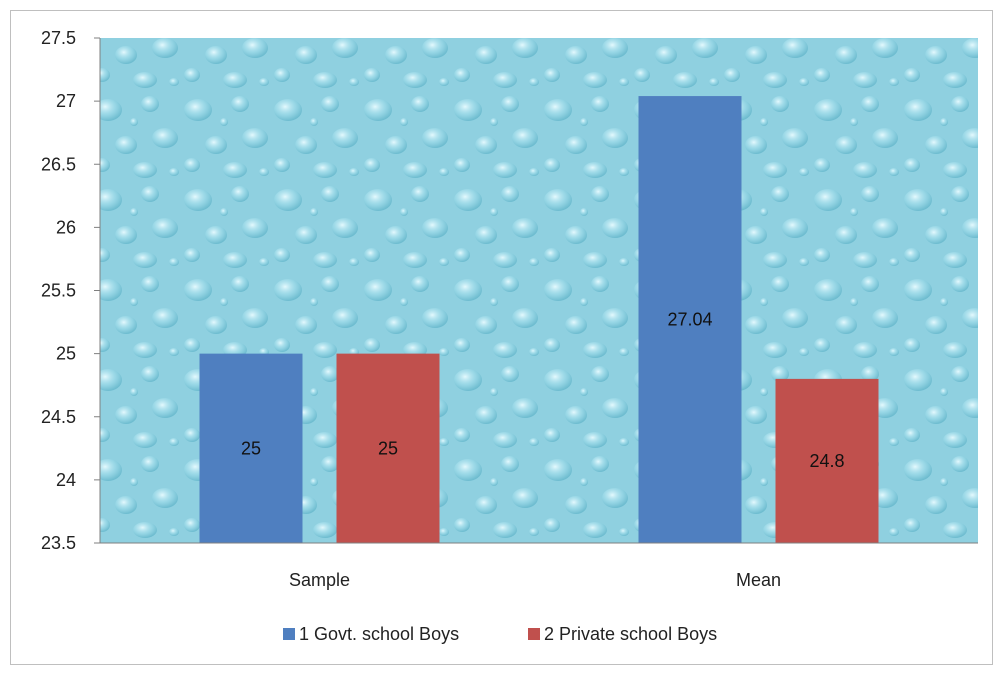 This screenshot has height=673, width=1005. What do you see at coordinates (66, 101) in the screenshot?
I see `y-tick-label: 27` at bounding box center [66, 101].